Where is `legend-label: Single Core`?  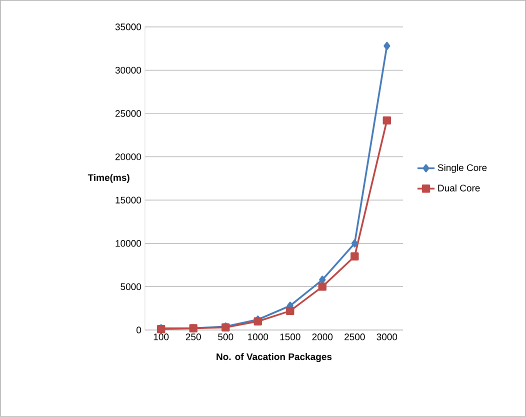 legend-label: Single Core is located at coordinates (462, 168).